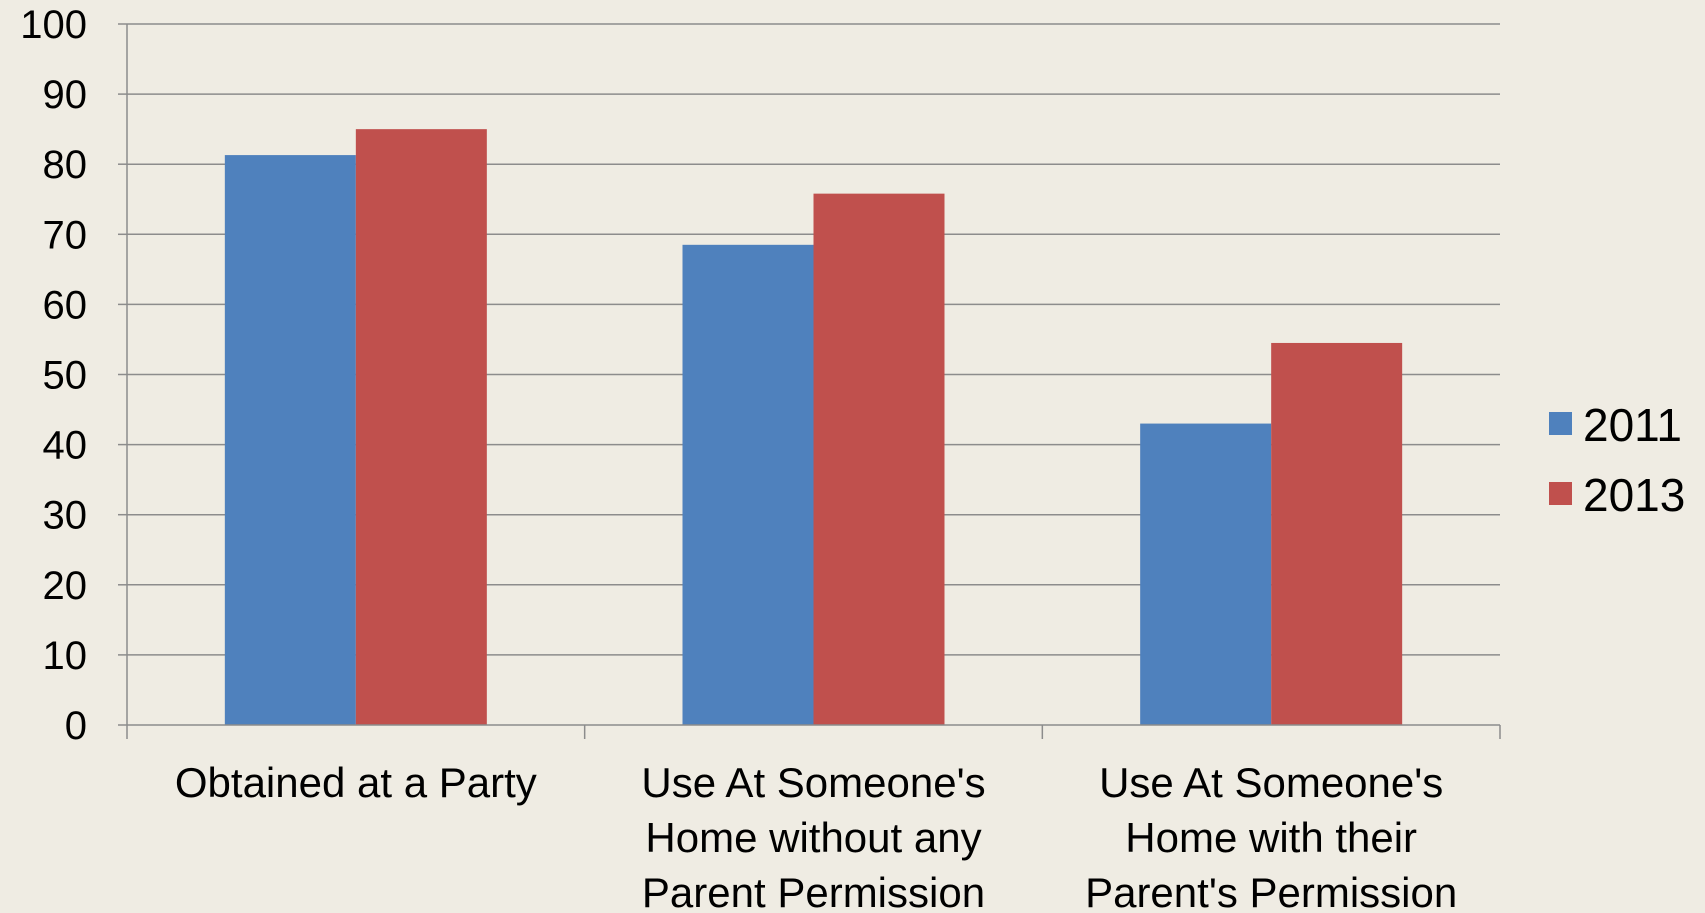 The image size is (1705, 913). What do you see at coordinates (1271, 891) in the screenshot?
I see `x-tick-label-line: Parent's Permission` at bounding box center [1271, 891].